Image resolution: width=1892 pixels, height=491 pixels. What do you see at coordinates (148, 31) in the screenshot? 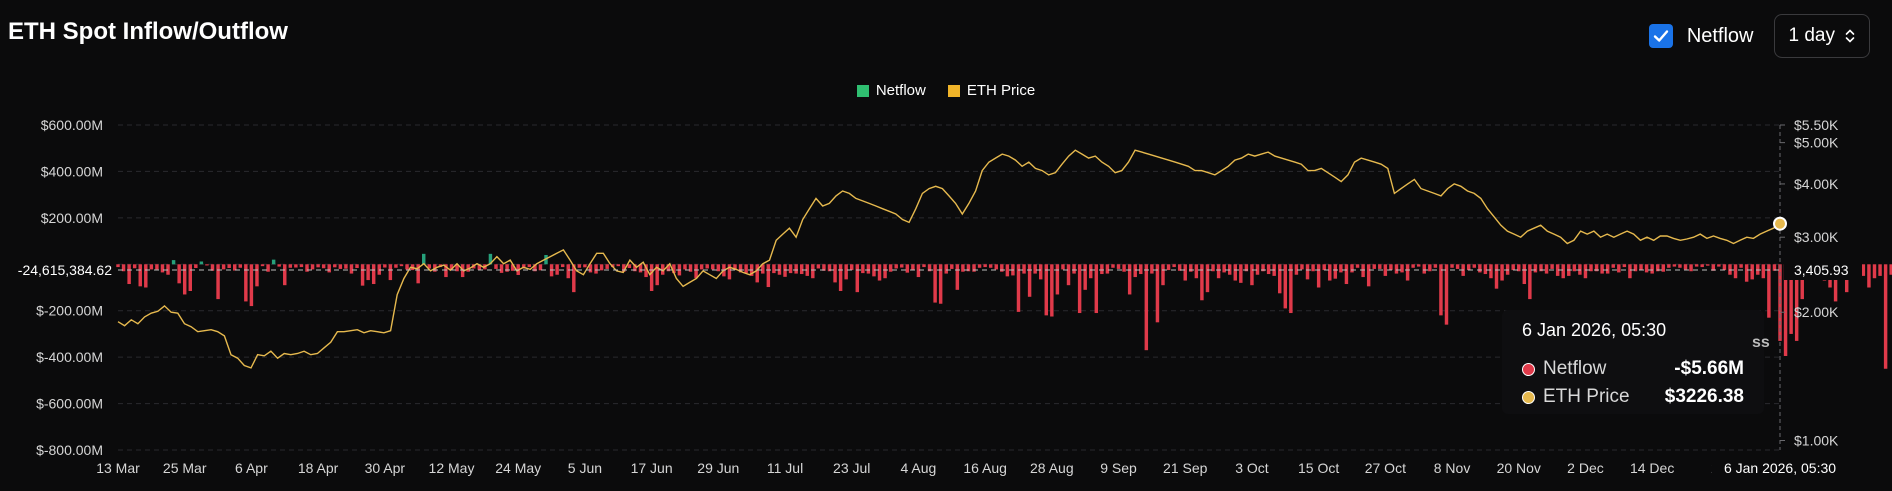
I see `page-title: ETH Spot Inflow/Outflow` at bounding box center [148, 31].